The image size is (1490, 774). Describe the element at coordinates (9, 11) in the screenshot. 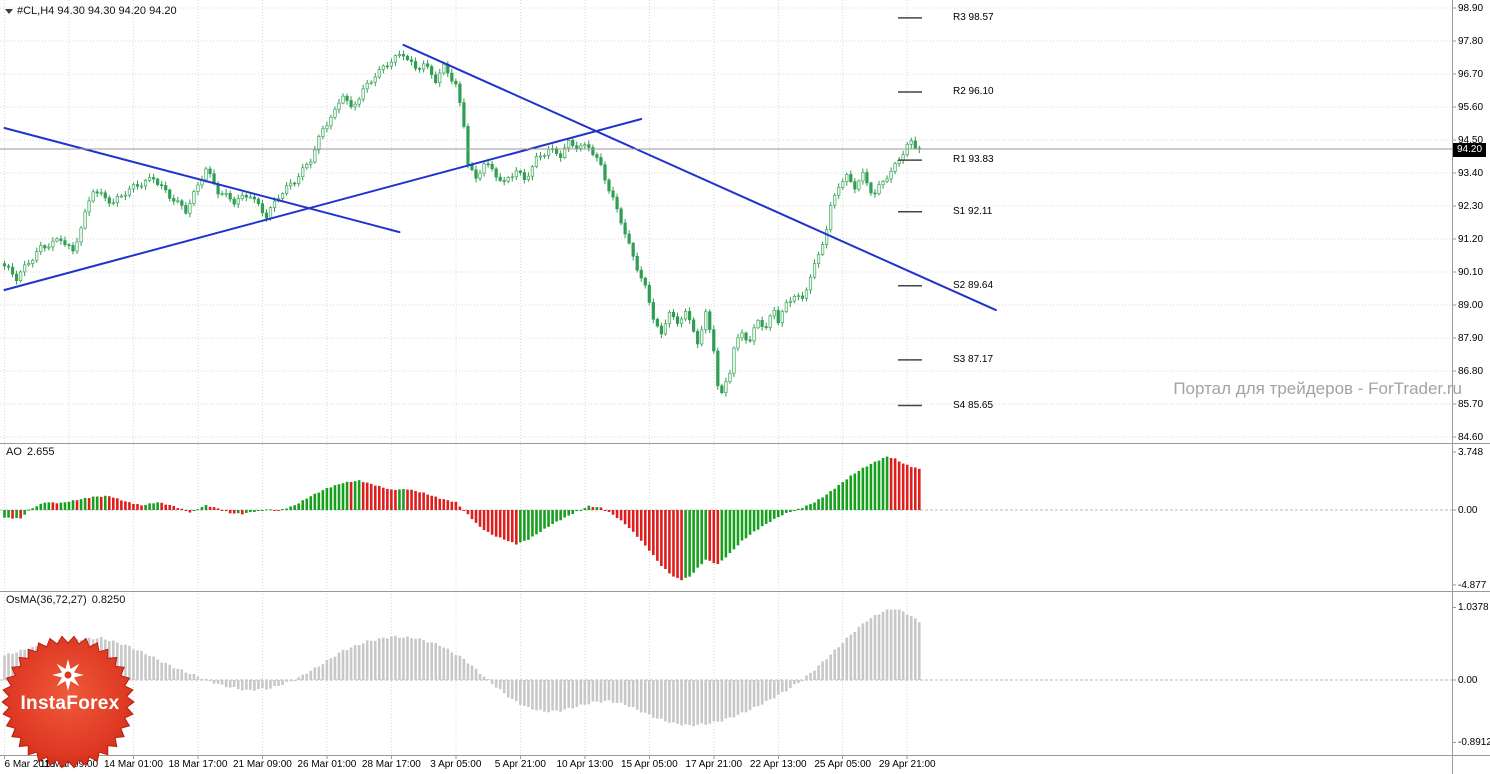

I see `symbol-dropdown-icon` at that location.